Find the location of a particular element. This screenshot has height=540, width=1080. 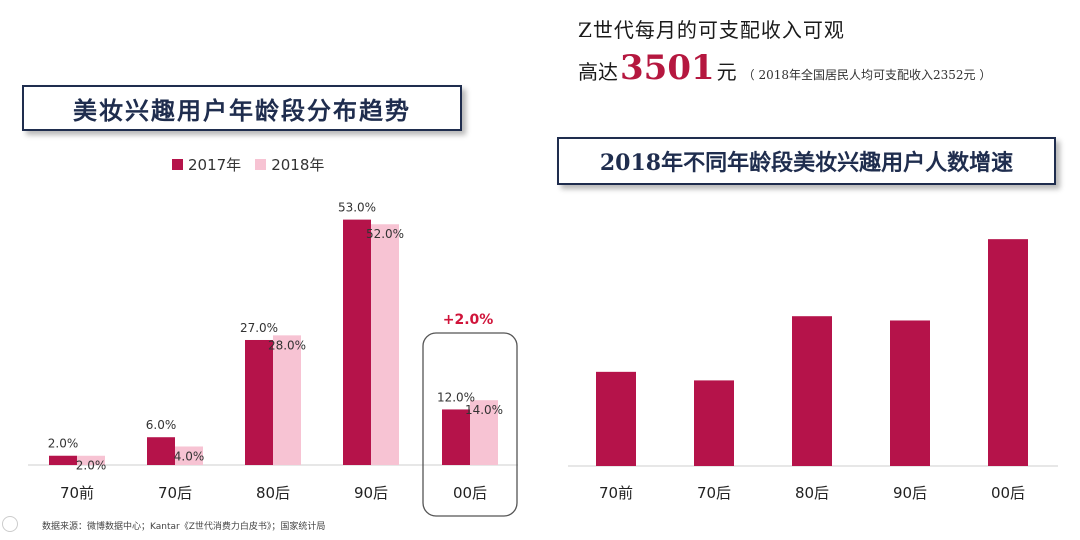

growth-bar-70后 is located at coordinates (714, 423).